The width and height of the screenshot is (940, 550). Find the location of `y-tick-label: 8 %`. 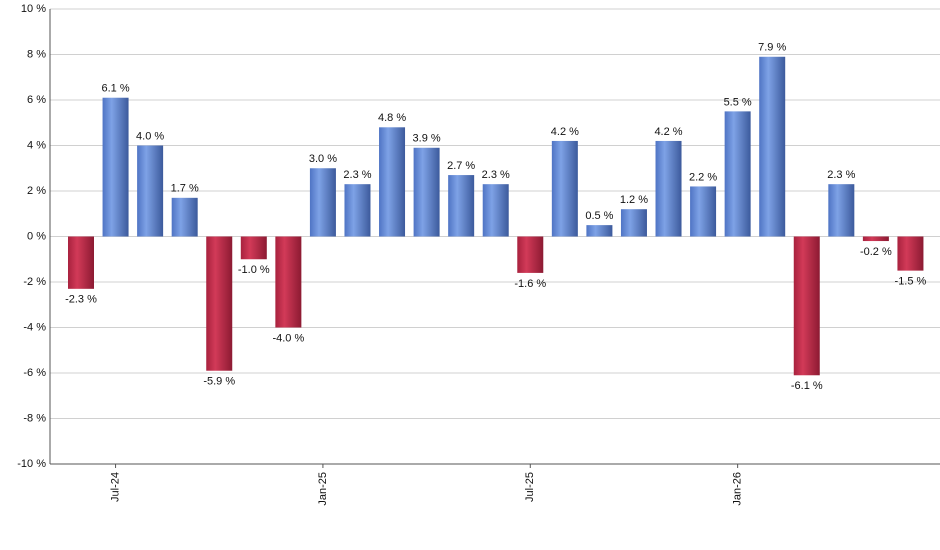

y-tick-label: 8 % is located at coordinates (36, 54).